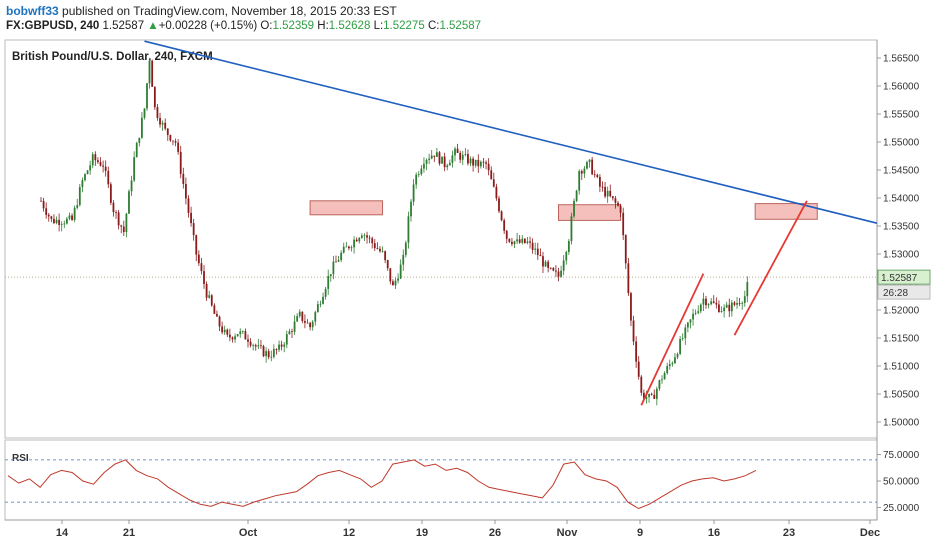 The width and height of the screenshot is (932, 550). Describe the element at coordinates (901, 367) in the screenshot. I see `price-tick-label: 1.51000` at that location.